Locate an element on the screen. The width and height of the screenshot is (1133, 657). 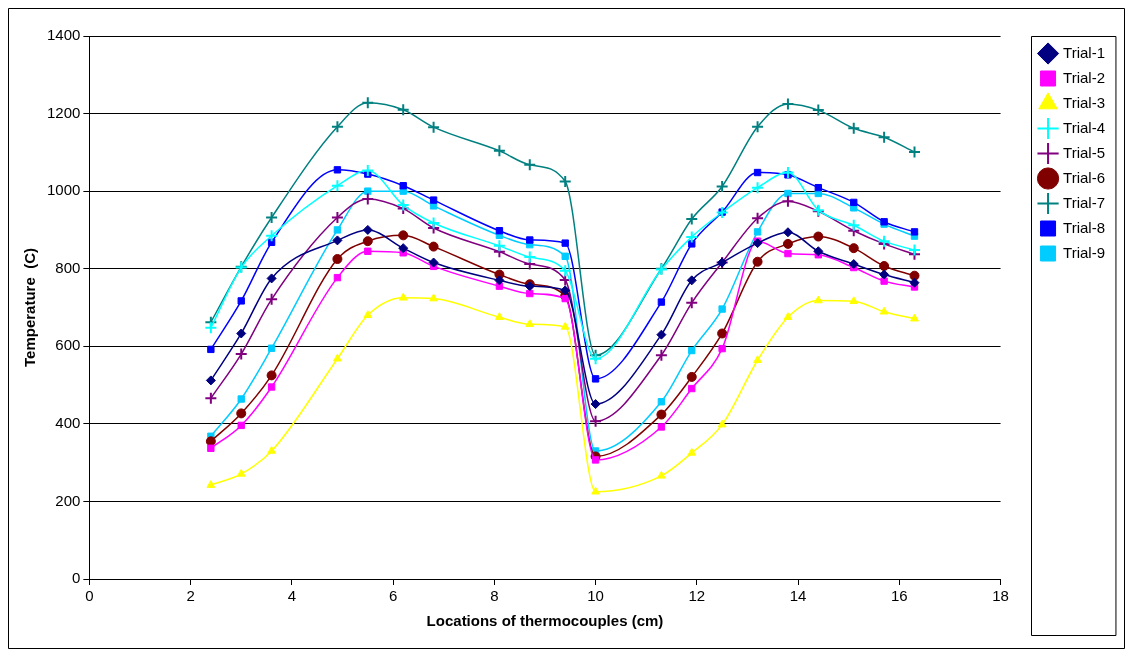
legend-label: Trial-7 is located at coordinates (1084, 202).